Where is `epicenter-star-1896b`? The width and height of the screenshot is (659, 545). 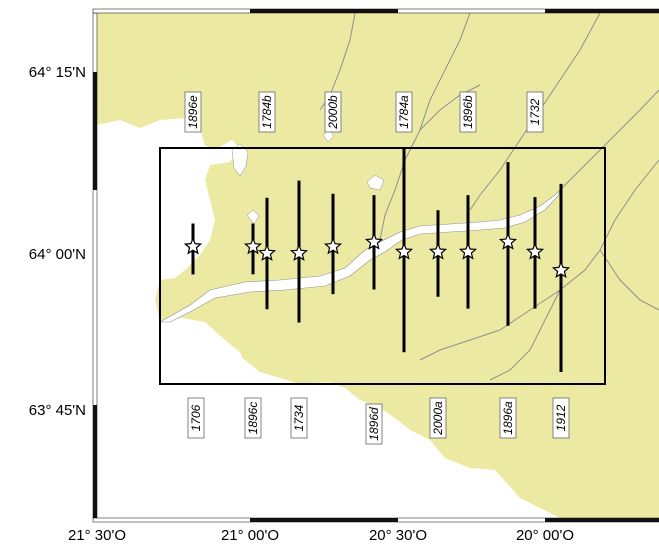
epicenter-star-1896b is located at coordinates (468, 251).